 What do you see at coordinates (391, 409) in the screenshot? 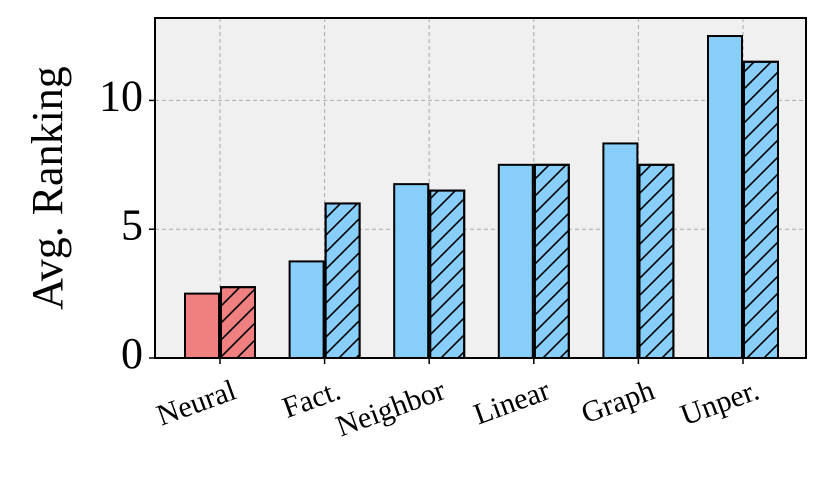
I see `x-tick-label: Neighbor` at bounding box center [391, 409].